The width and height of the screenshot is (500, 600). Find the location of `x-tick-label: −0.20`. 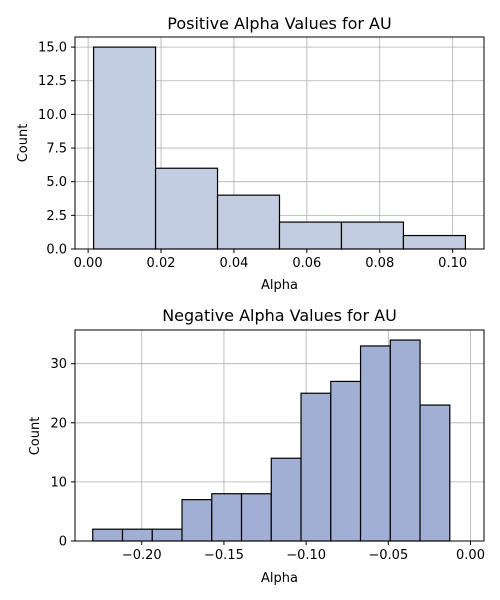

x-tick-label: −0.20 is located at coordinates (142, 555).